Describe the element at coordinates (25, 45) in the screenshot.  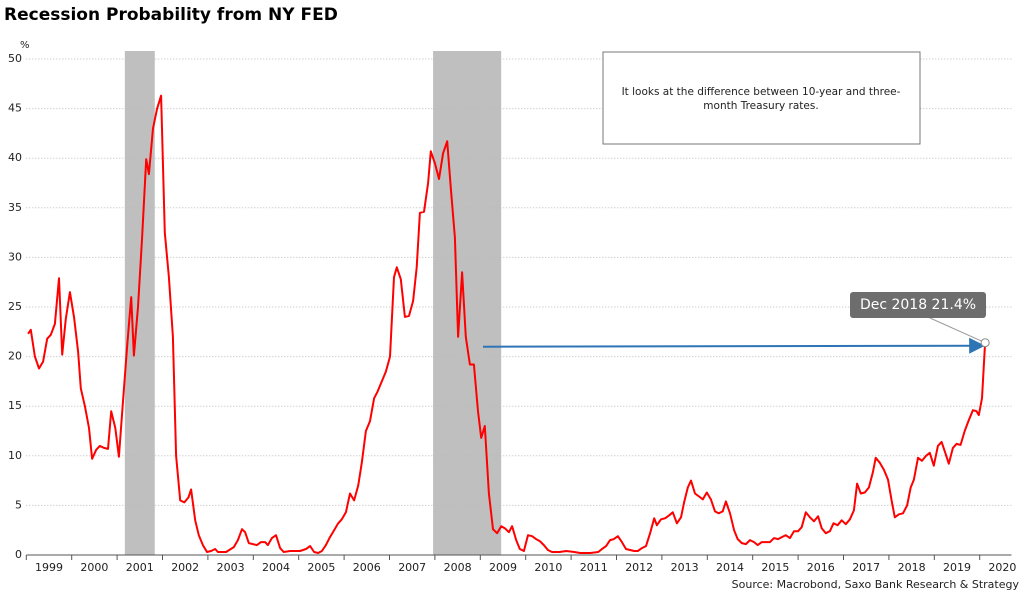
I see `y-unit: %` at that location.